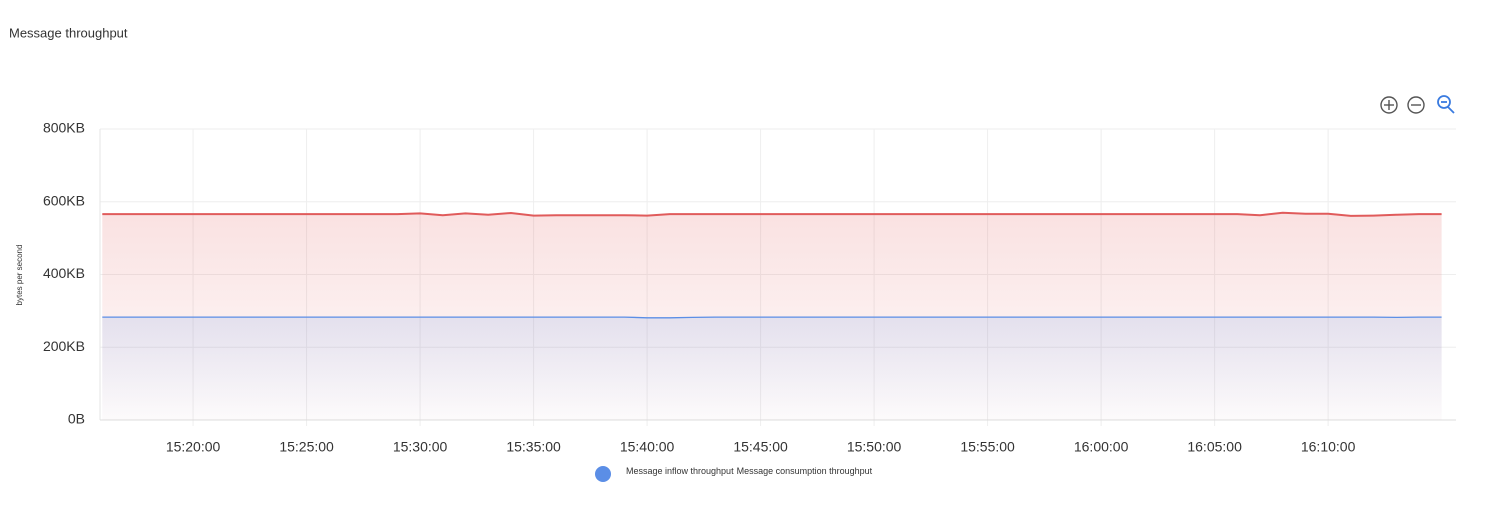  I want to click on x-tick-label: 15:25:00, so click(306, 447).